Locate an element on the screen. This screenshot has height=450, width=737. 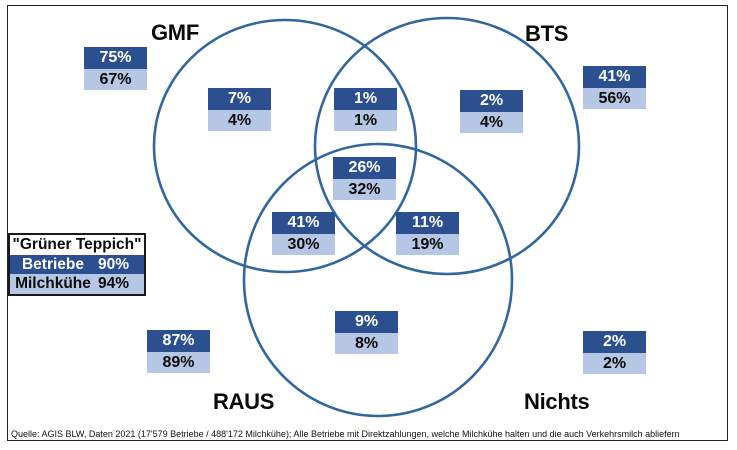
betriebe-value: 9% is located at coordinates (366, 322).